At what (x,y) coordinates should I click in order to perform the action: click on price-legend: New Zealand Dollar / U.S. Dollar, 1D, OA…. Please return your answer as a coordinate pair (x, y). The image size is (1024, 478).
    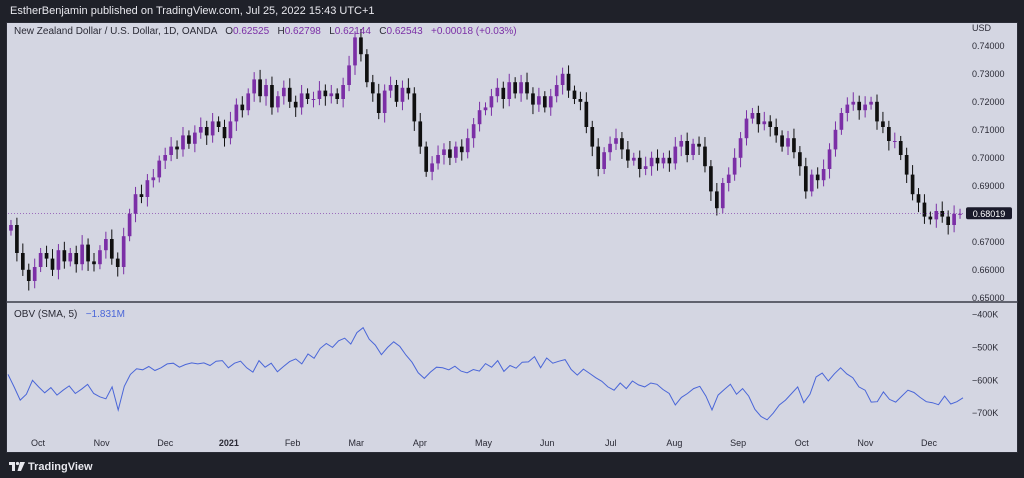
    Looking at the image, I should click on (265, 31).